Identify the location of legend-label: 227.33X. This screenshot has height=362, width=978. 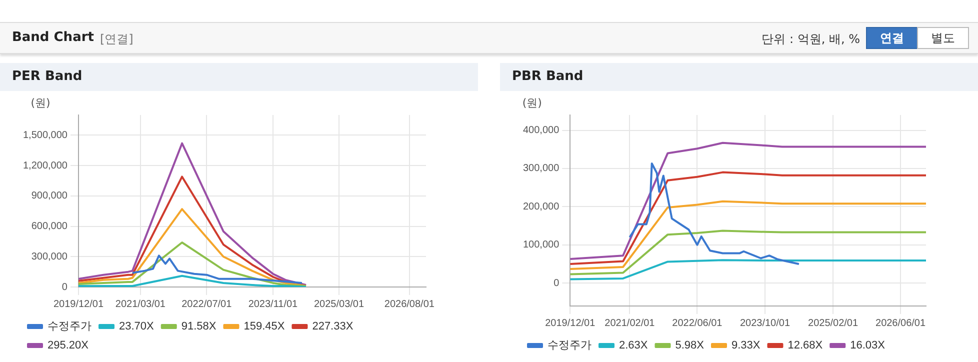
(333, 326).